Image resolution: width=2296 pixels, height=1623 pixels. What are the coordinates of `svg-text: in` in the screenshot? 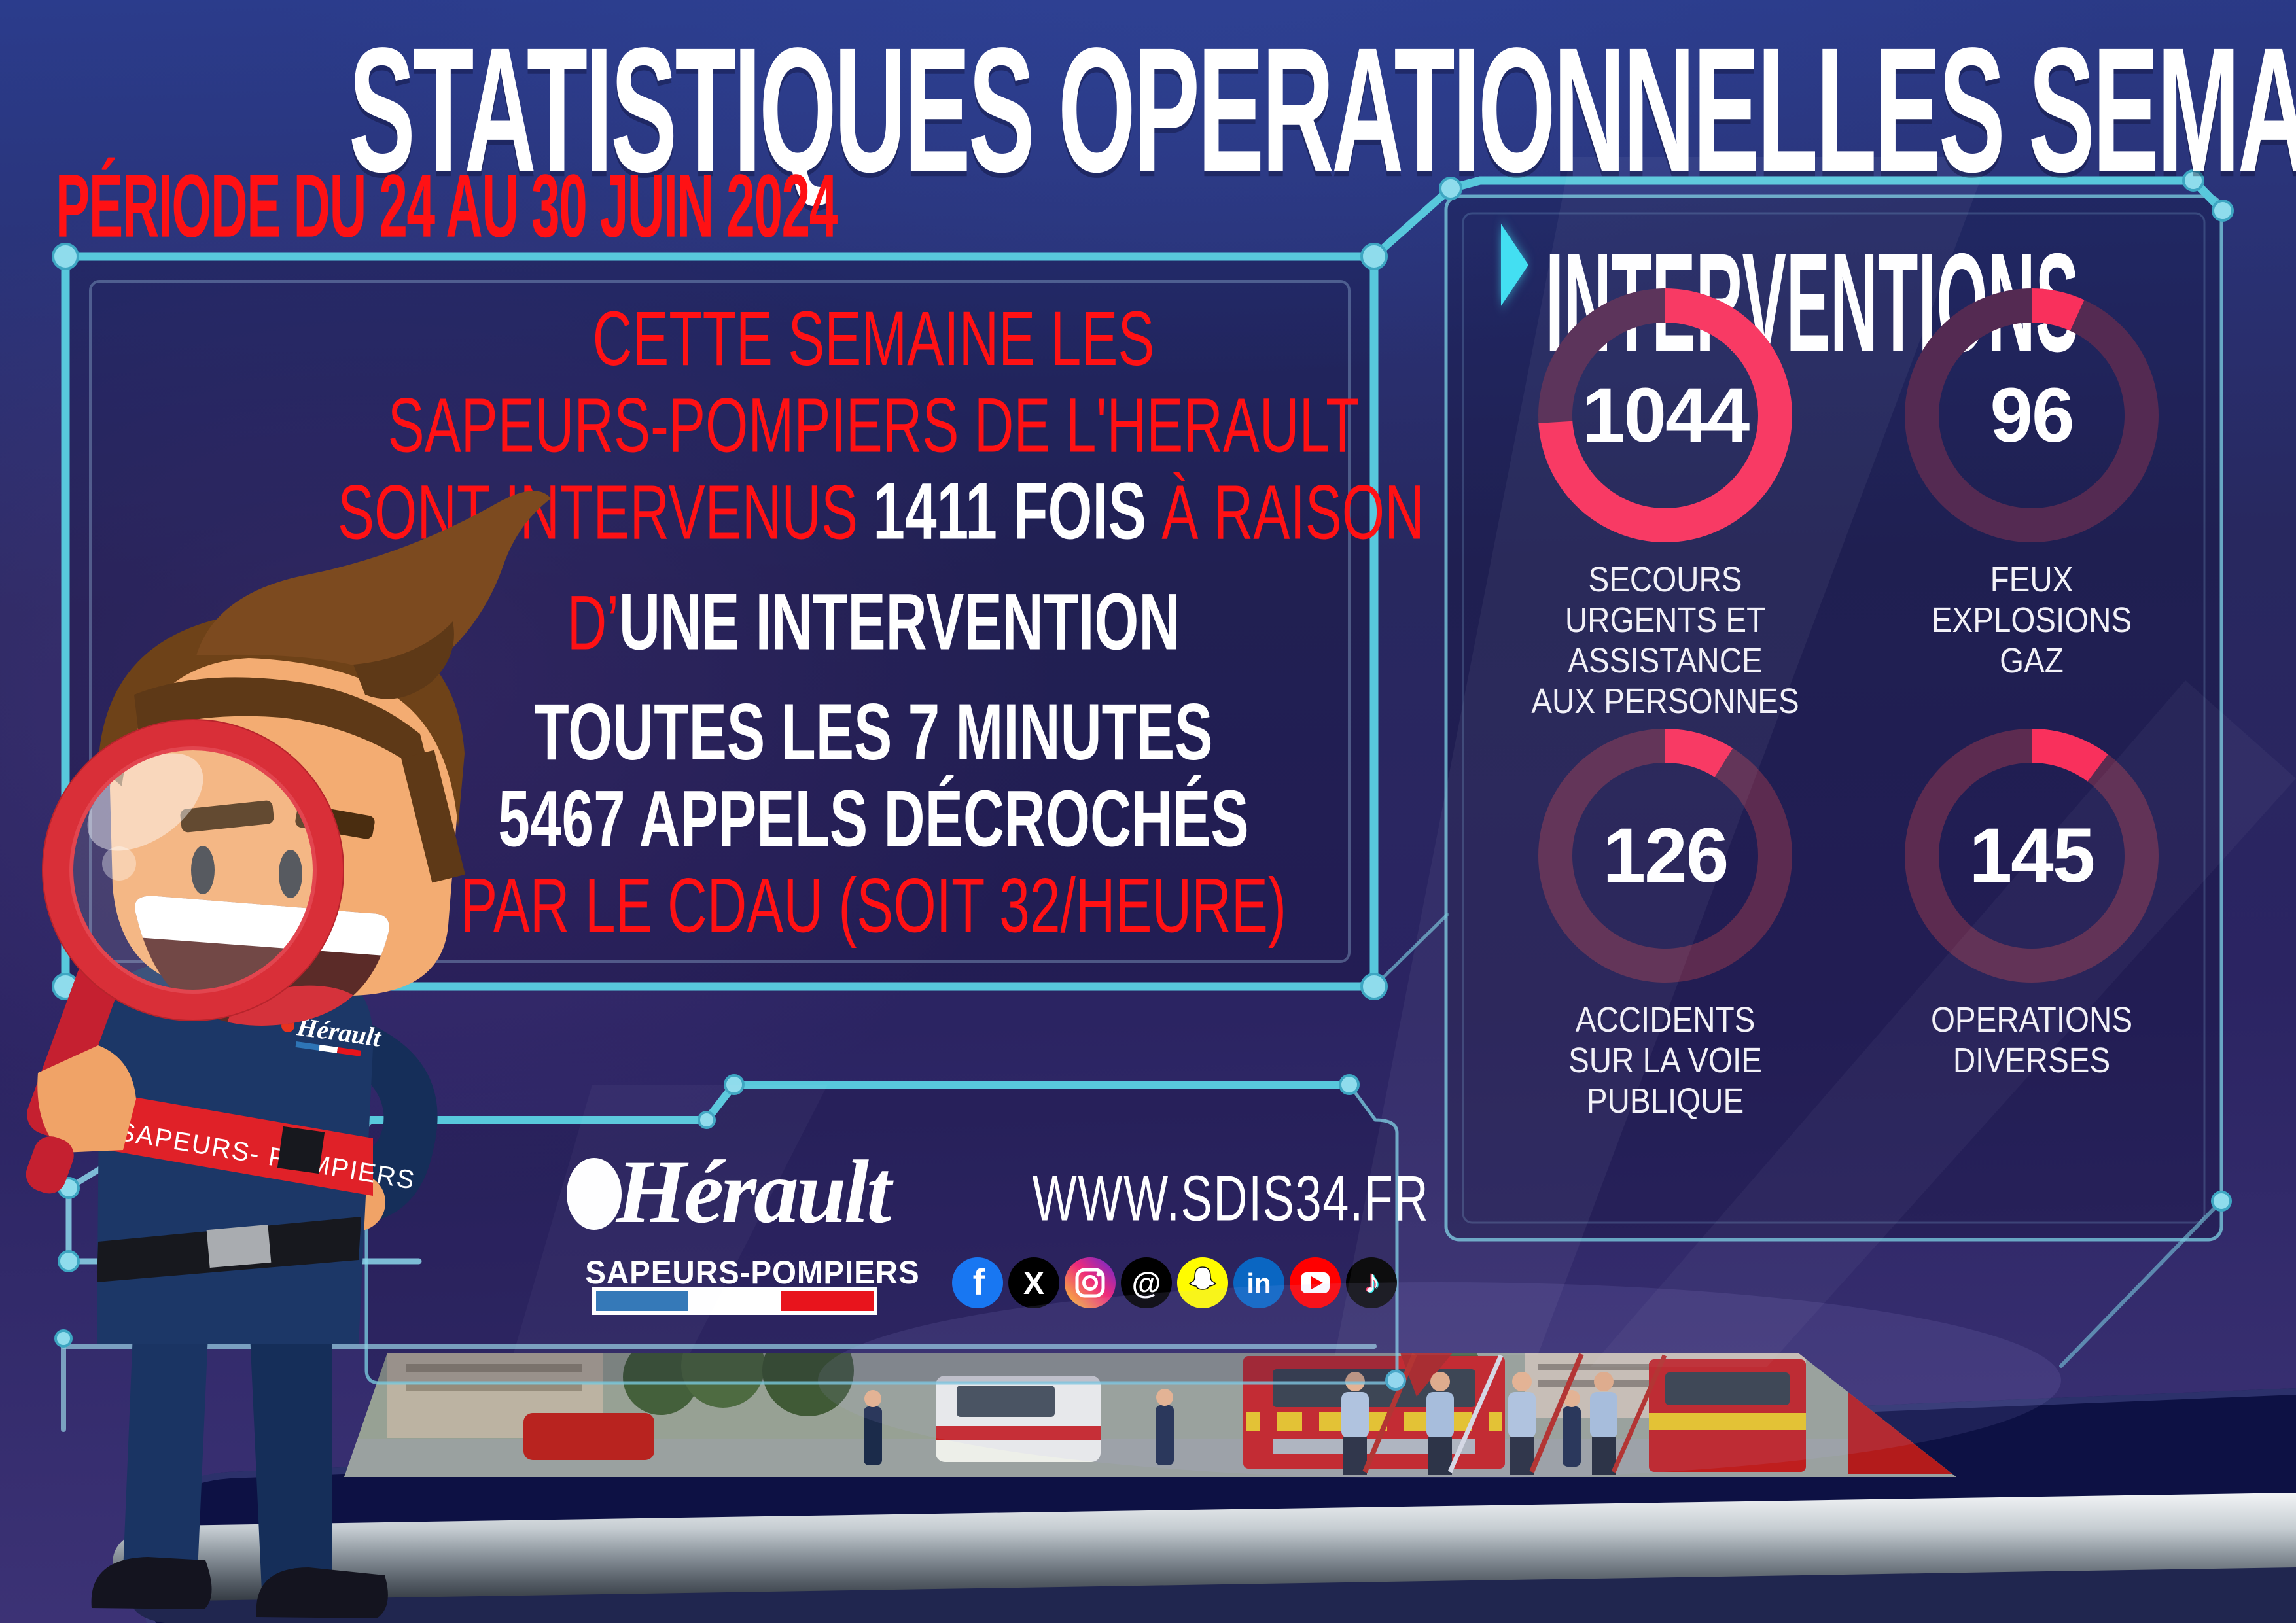 It's located at (1258, 1283).